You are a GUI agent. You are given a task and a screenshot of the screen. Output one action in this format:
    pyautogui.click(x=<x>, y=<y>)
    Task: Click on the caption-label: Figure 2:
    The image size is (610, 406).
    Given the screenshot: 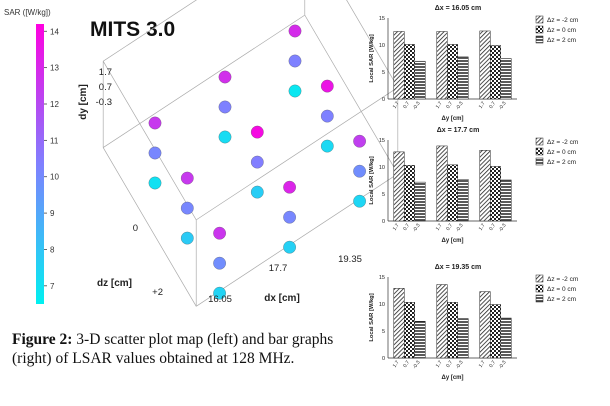 What is the action you would take?
    pyautogui.click(x=42, y=339)
    